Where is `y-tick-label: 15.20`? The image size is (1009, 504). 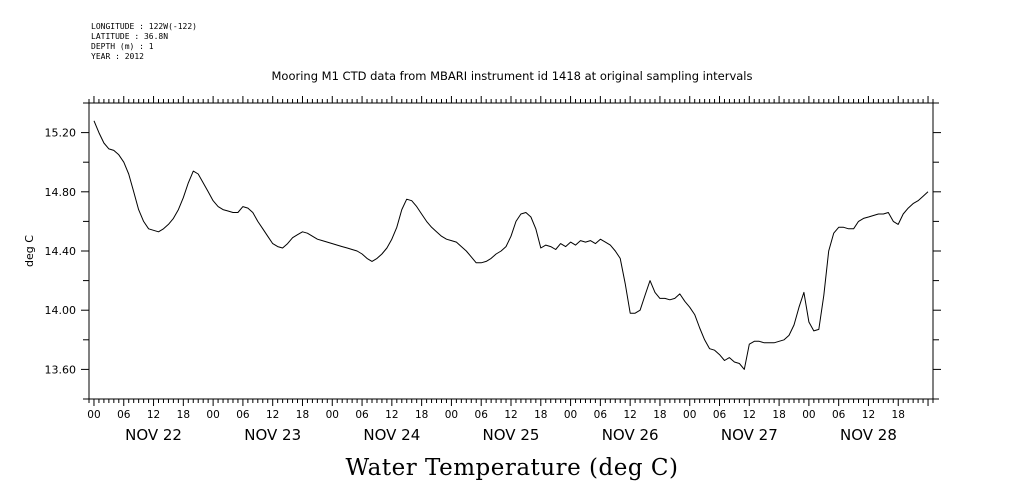 y-tick-label: 15.20 is located at coordinates (61, 133).